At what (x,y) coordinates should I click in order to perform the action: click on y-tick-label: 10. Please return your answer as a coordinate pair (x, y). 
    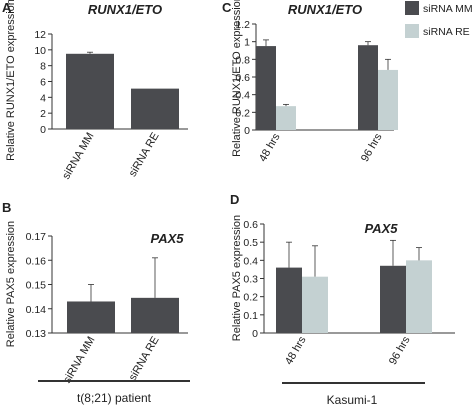
    Looking at the image, I should click on (40, 51).